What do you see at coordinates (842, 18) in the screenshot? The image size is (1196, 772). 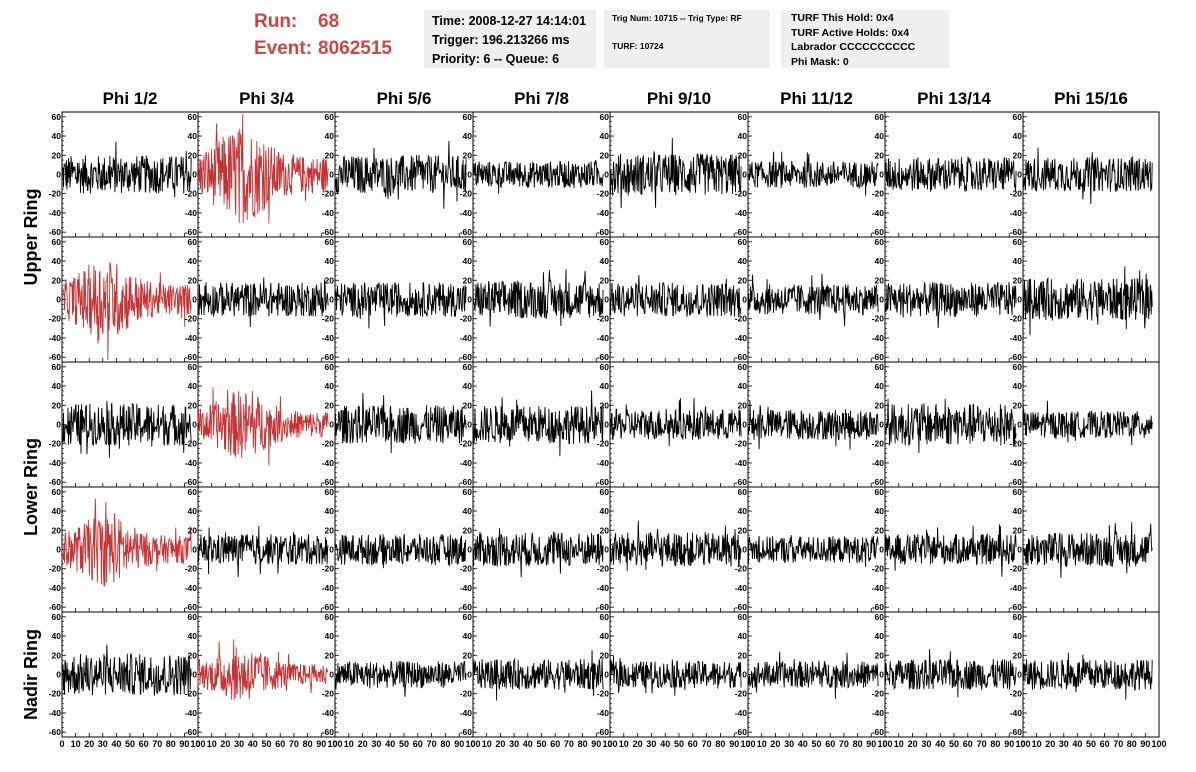 I see `turf-this-hold: TURF This Hold: 0x4` at bounding box center [842, 18].